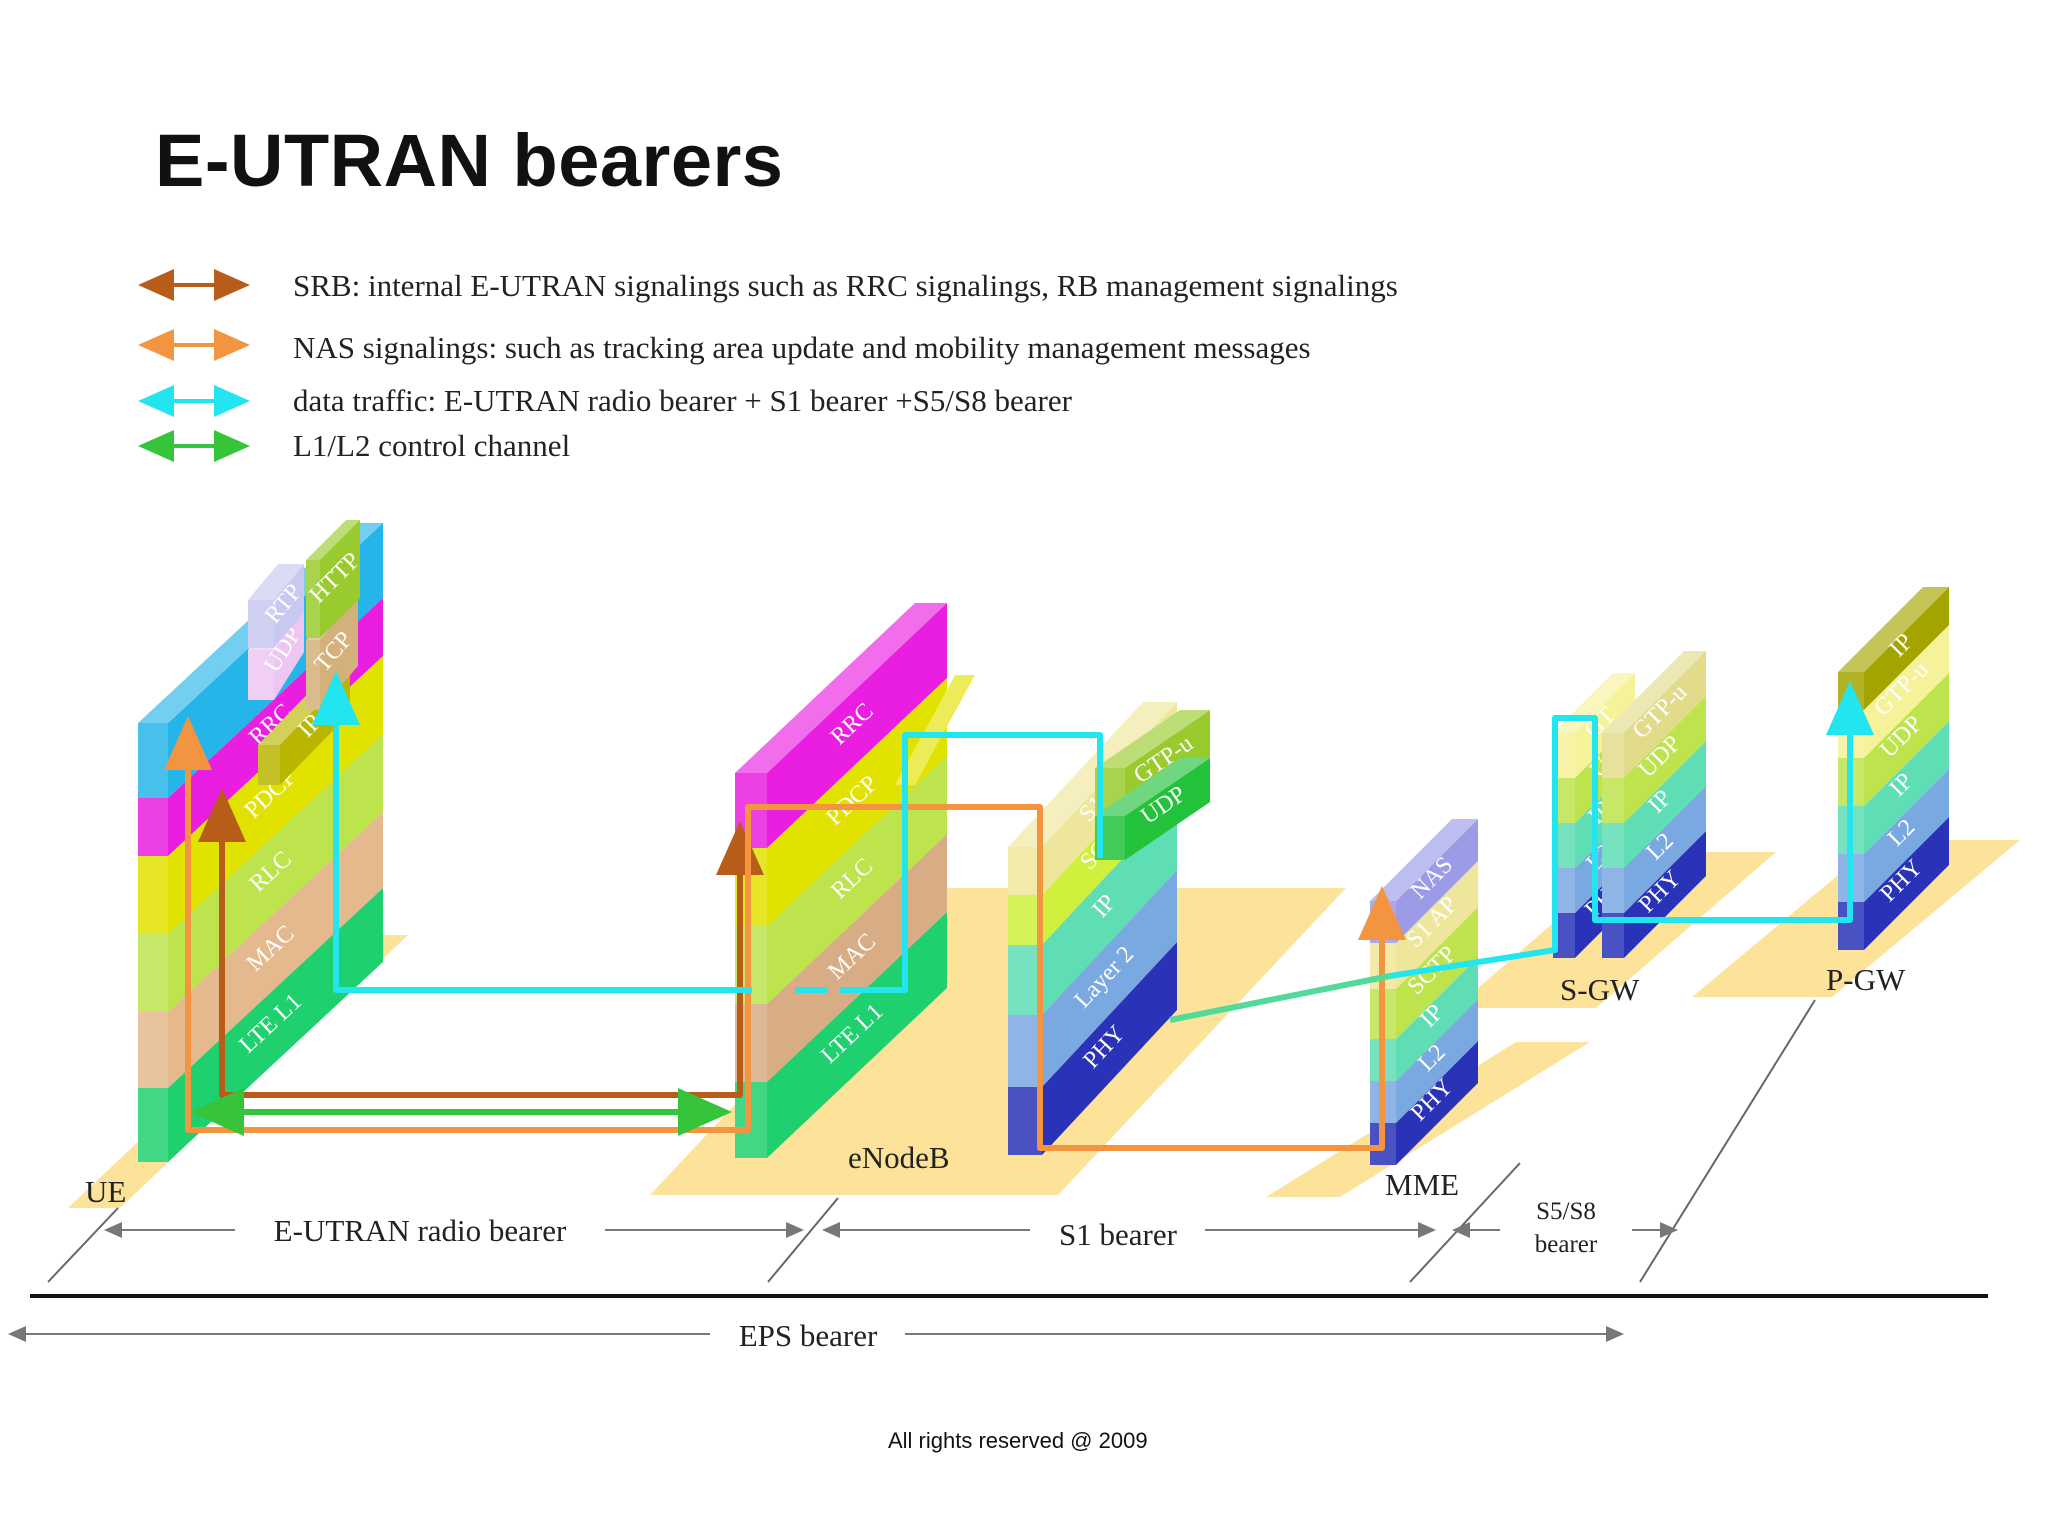  I want to click on sgw-left-stack-layer-4-front, so click(1564, 935).